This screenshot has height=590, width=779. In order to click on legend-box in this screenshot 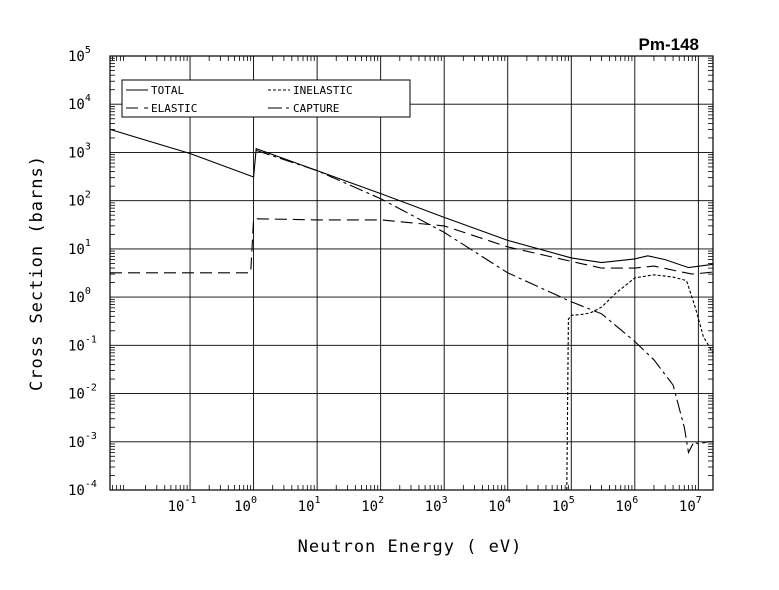, I will do `click(266, 98)`.